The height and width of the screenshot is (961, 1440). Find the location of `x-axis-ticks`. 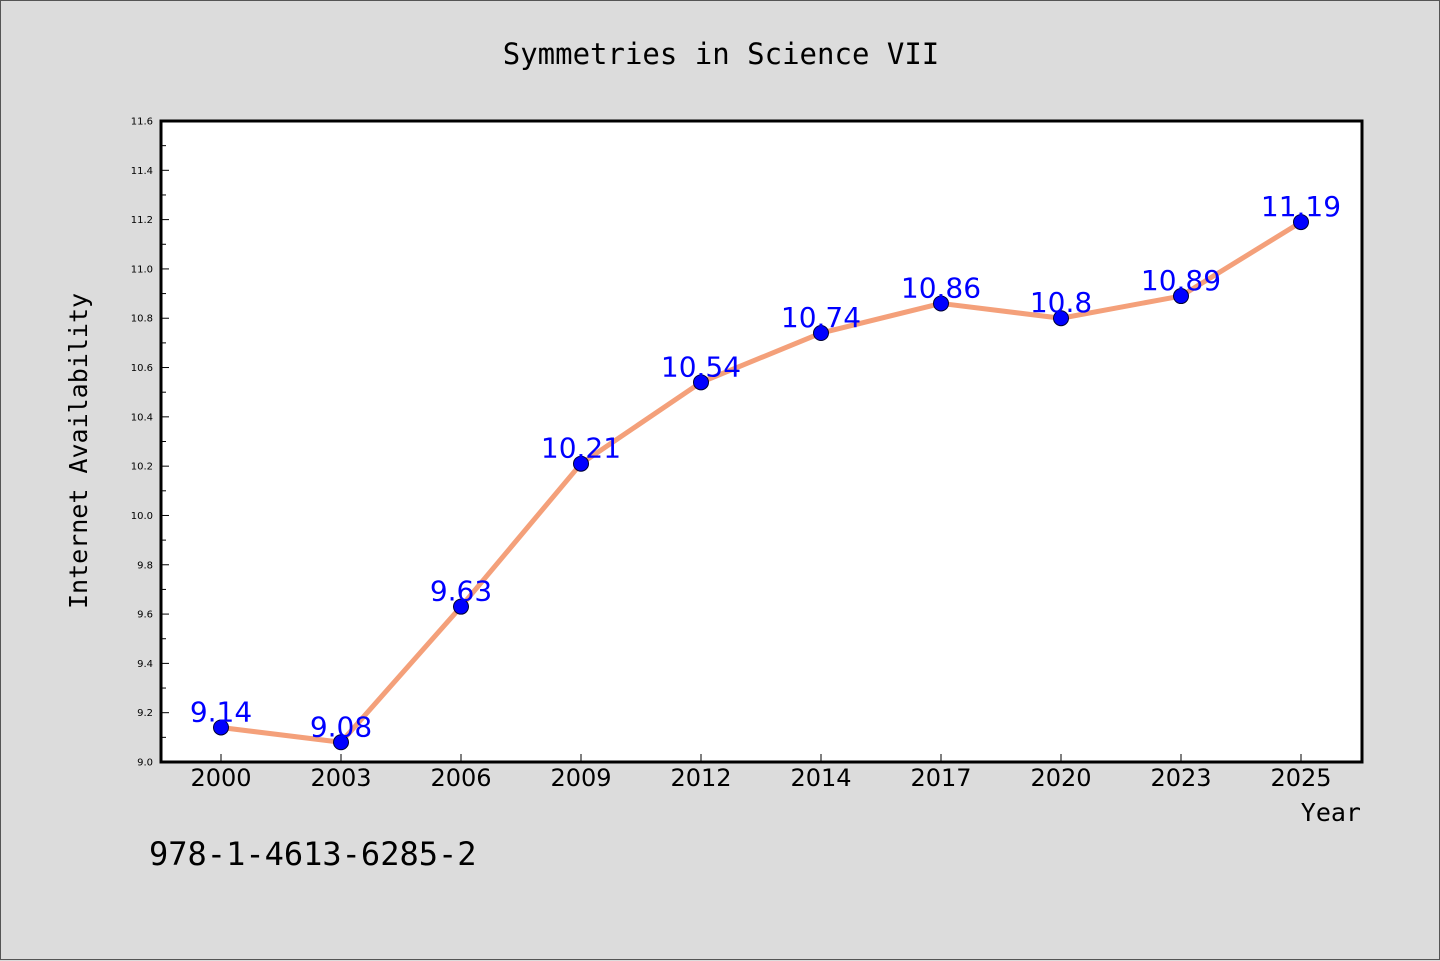

x-axis-ticks is located at coordinates (761, 758).